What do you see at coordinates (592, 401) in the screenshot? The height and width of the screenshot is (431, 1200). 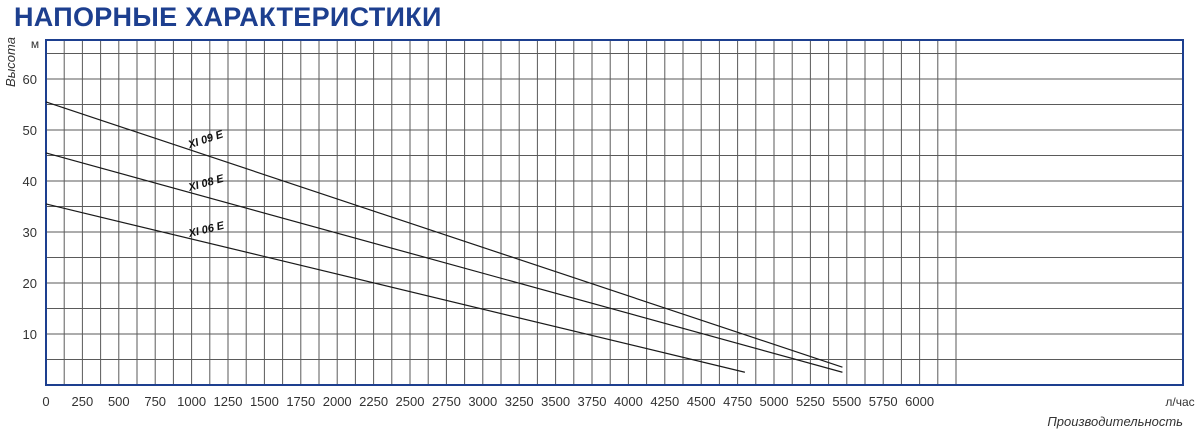 I see `x-tick-label: 3750` at bounding box center [592, 401].